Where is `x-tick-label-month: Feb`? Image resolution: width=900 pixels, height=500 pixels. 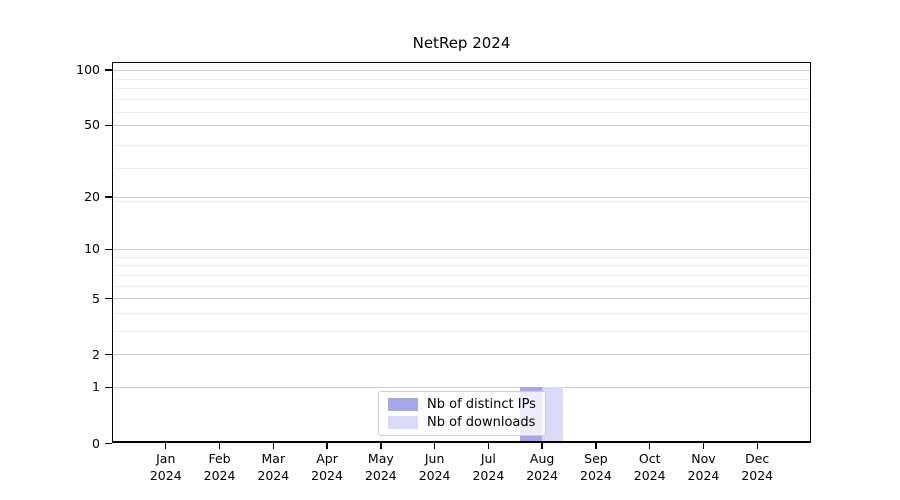 x-tick-label-month: Feb is located at coordinates (219, 458).